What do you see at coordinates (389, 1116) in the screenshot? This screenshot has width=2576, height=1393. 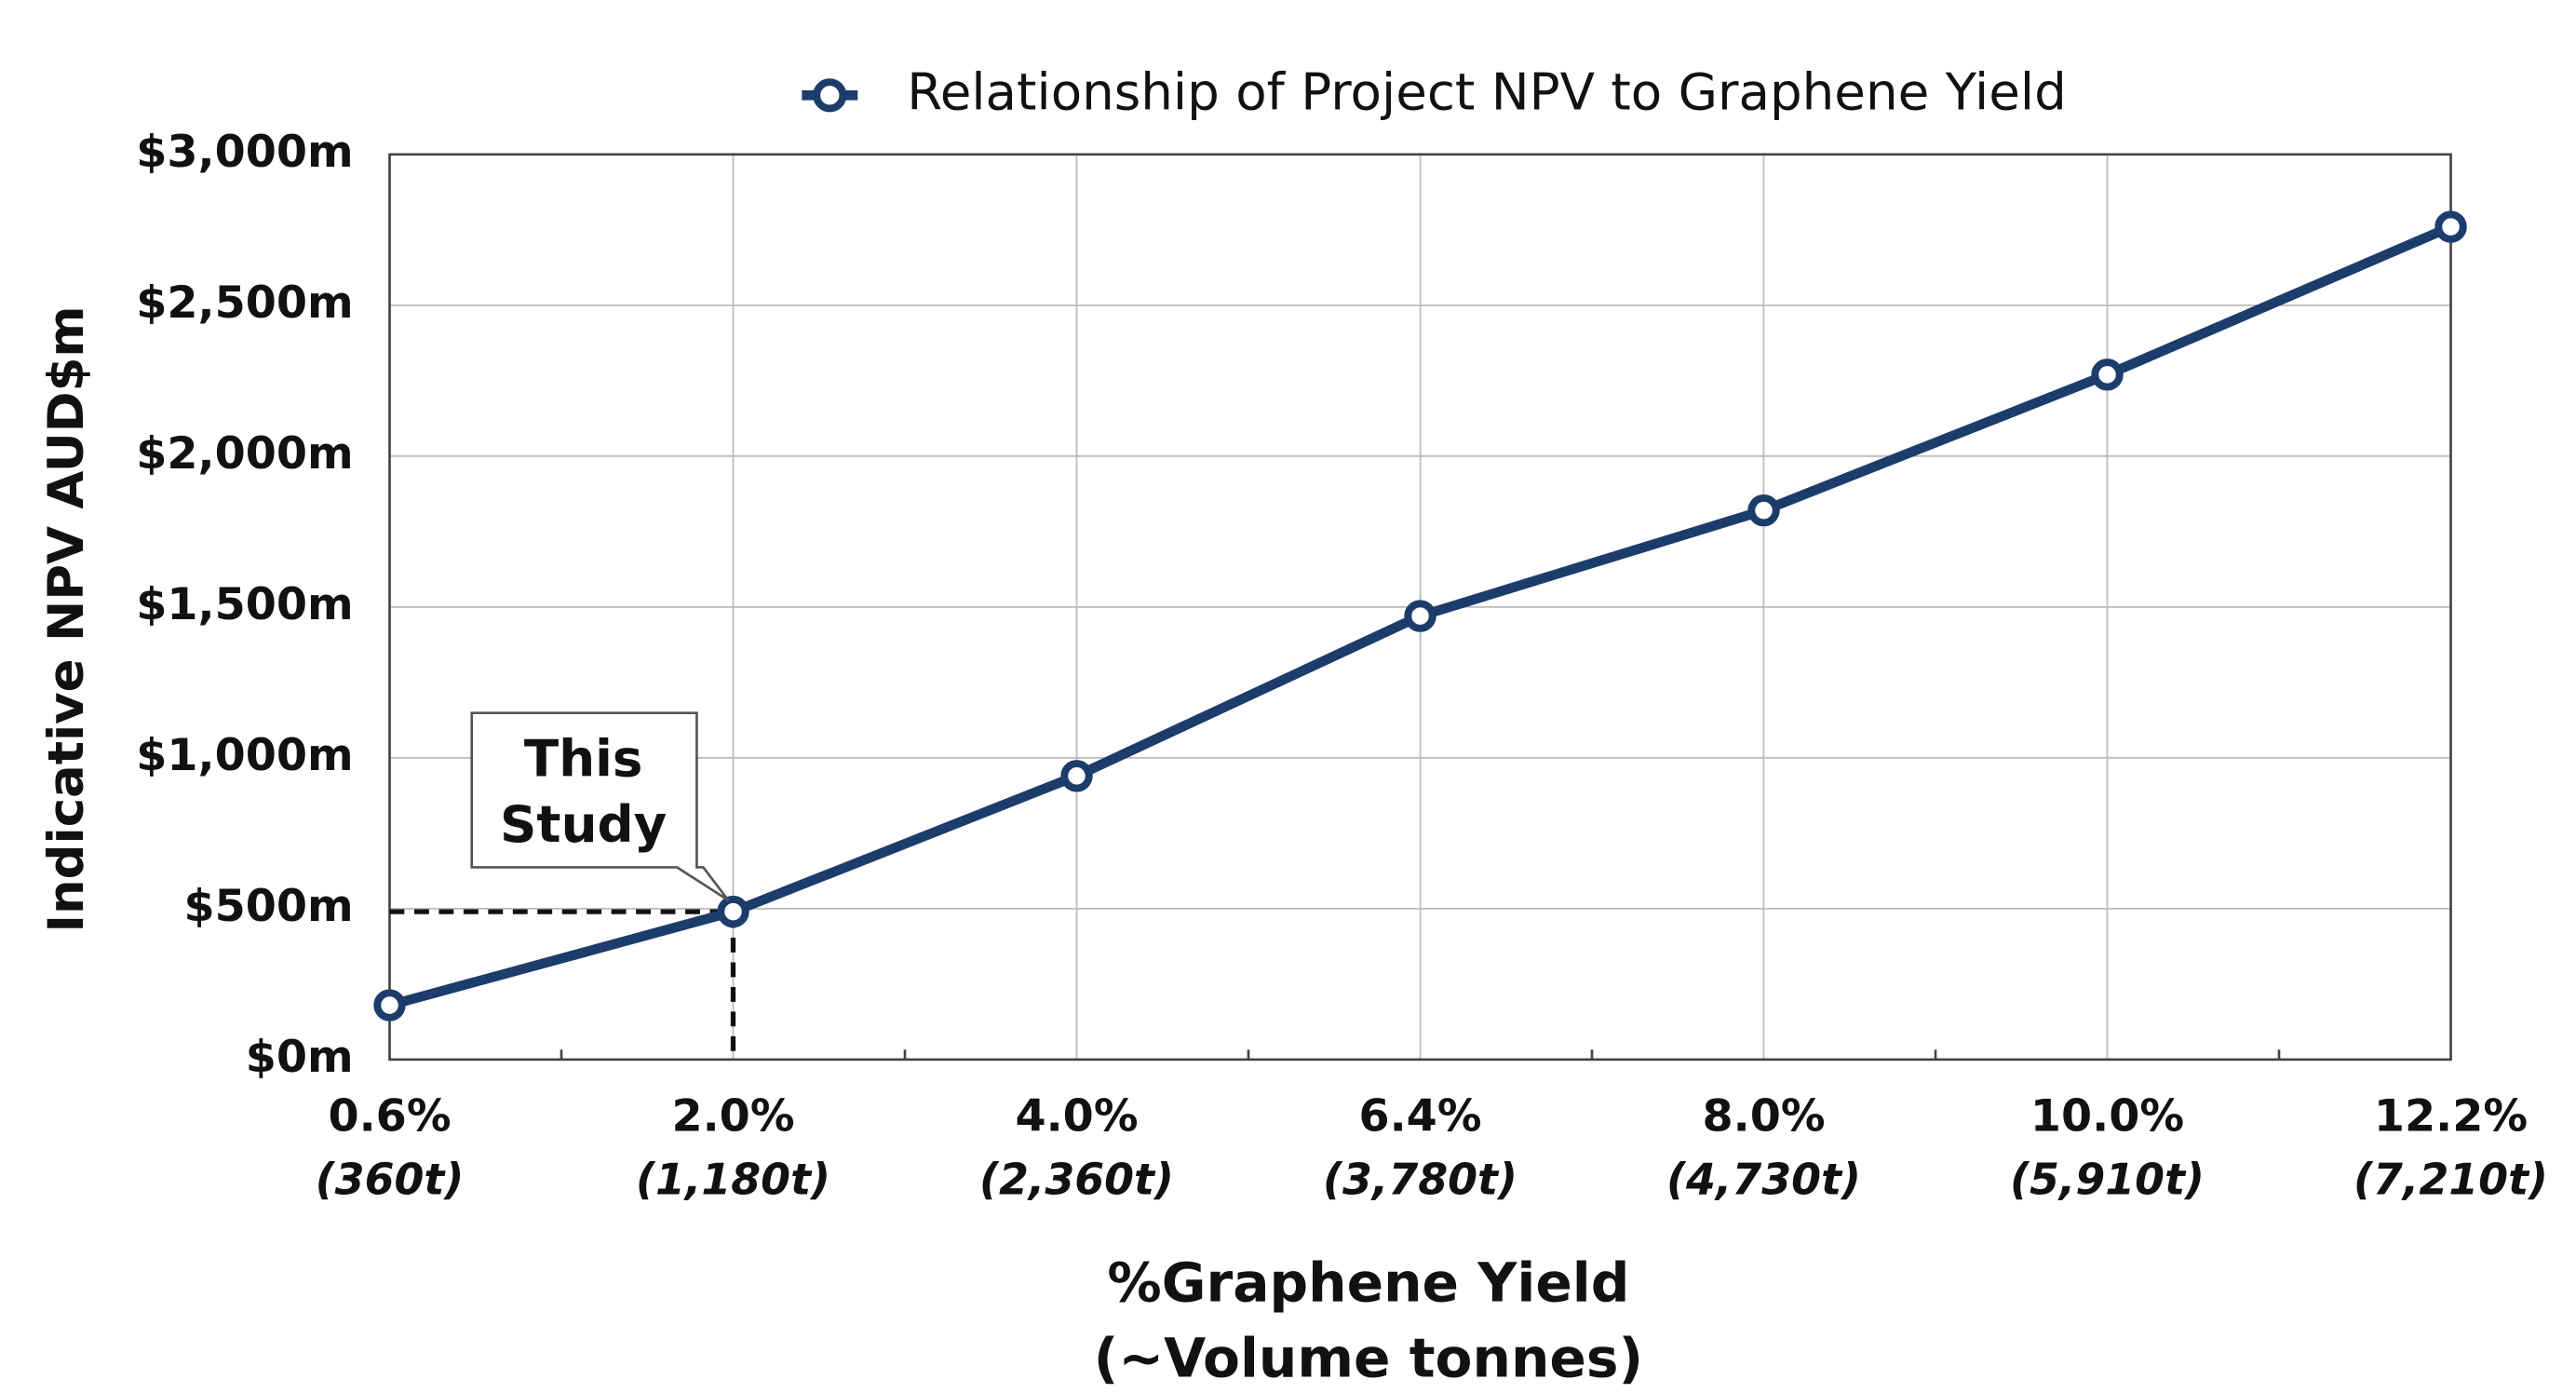 I see `x-tick-label: 0.6%` at bounding box center [389, 1116].